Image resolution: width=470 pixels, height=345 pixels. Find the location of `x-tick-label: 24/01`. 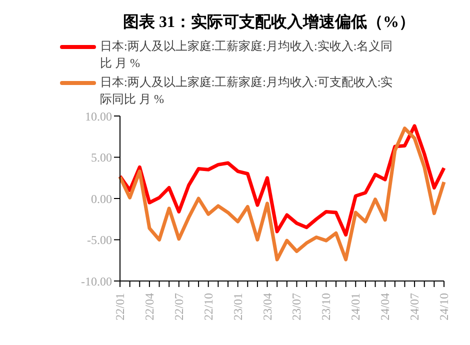

x-tick-label: 24/01 is located at coordinates (355, 306).